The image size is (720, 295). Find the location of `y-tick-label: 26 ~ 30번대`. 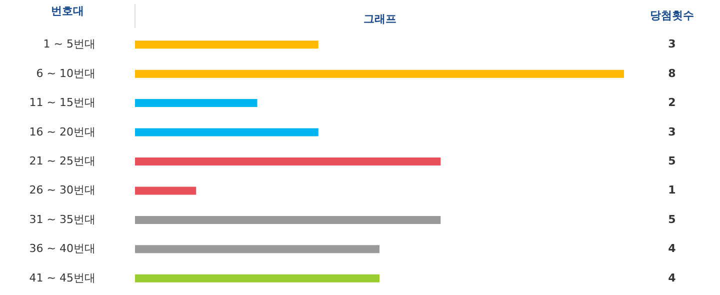

y-tick-label: 26 ~ 30번대 is located at coordinates (62, 190).